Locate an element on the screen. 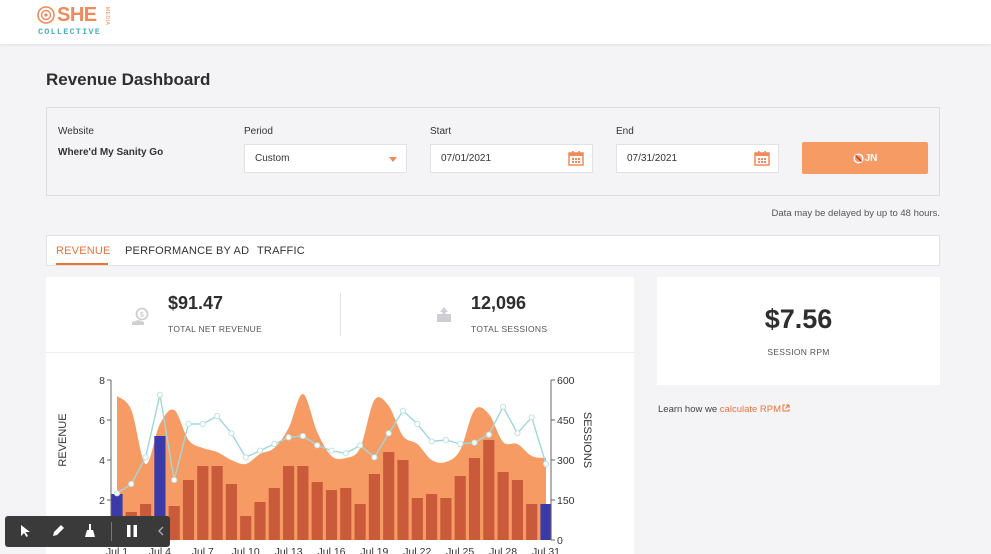 The width and height of the screenshot is (991, 554). active-tab-indicator is located at coordinates (82, 264).